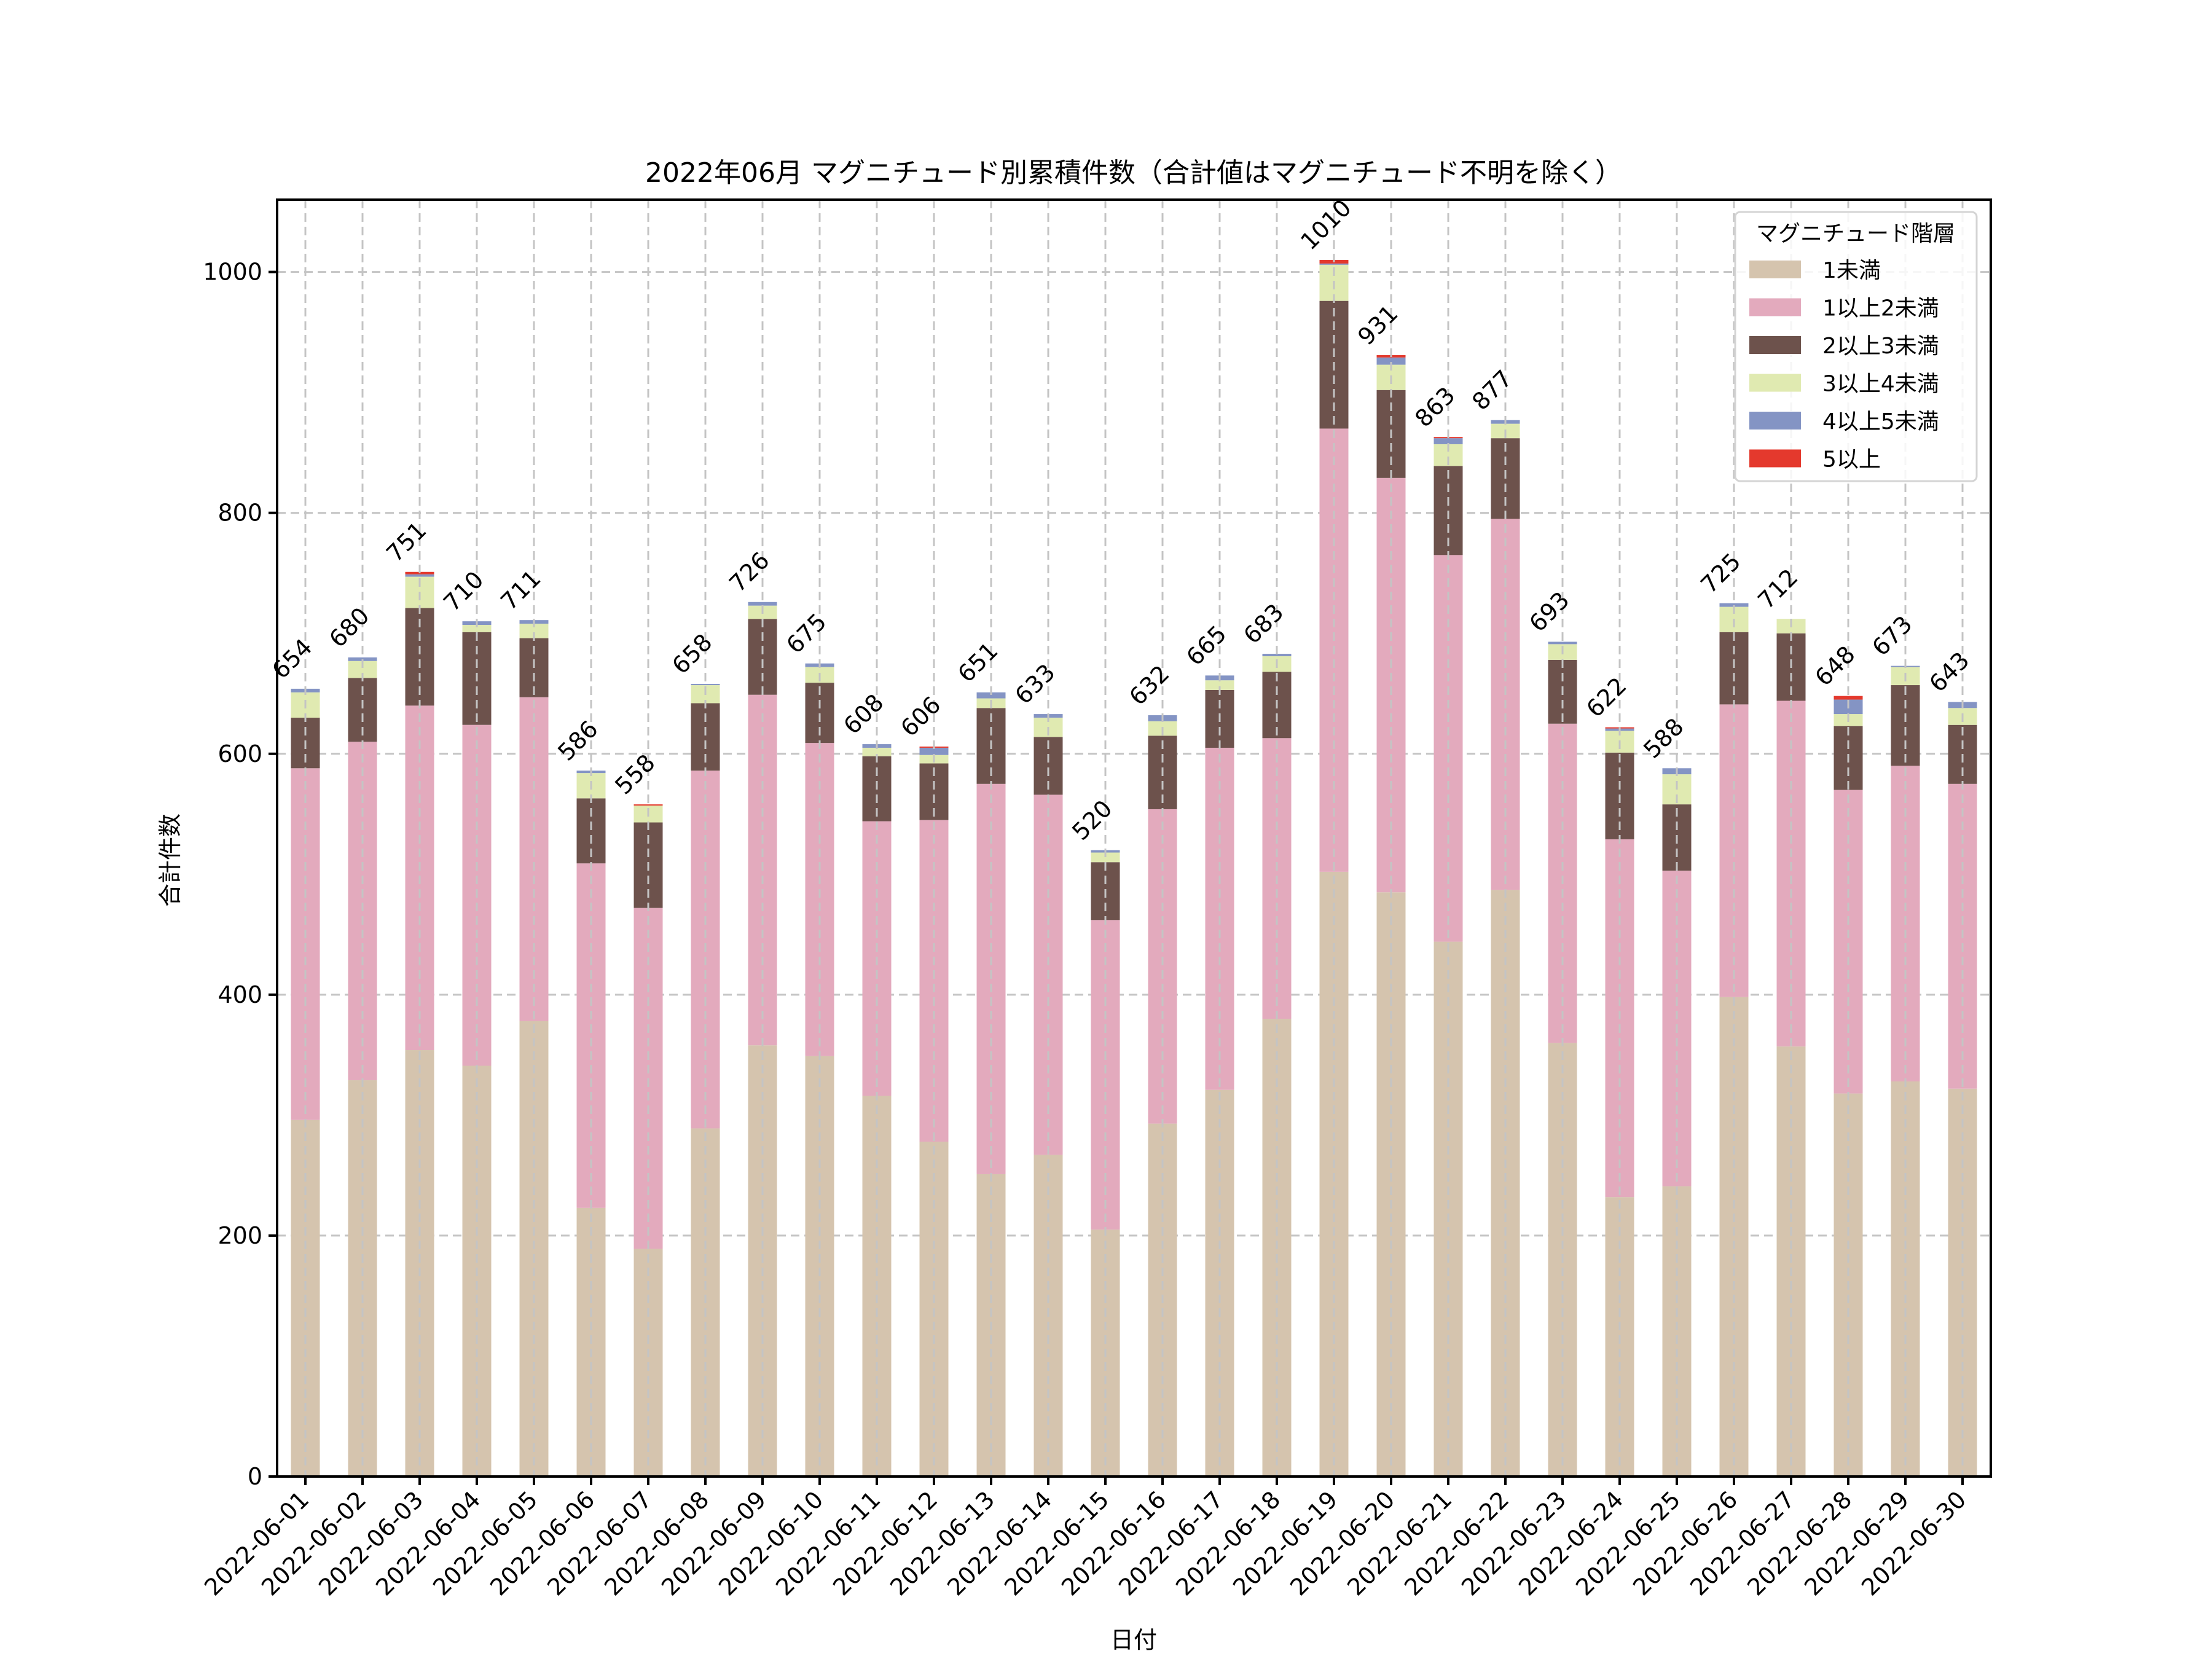  I want to click on y-tick-label: 600, so click(240, 753).